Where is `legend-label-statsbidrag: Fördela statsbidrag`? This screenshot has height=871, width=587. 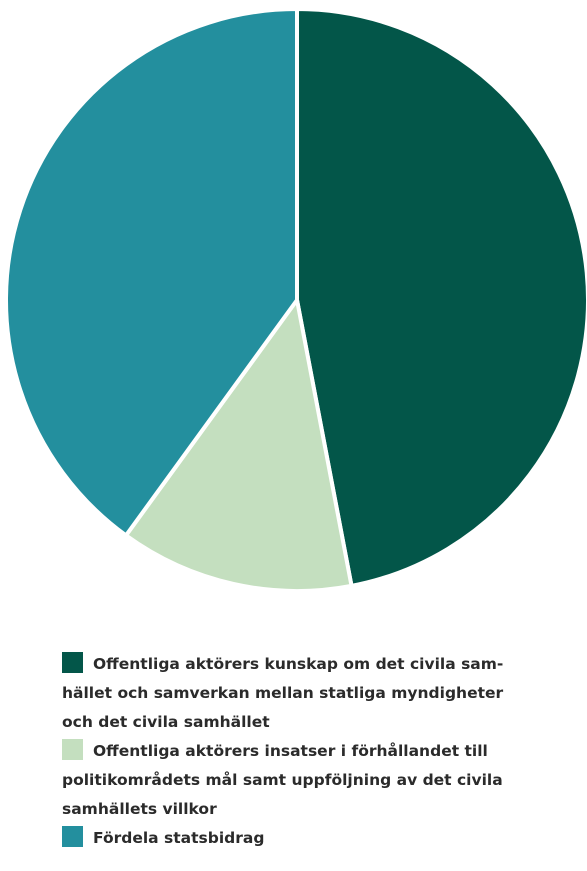 legend-label-statsbidrag: Fördela statsbidrag is located at coordinates (179, 838).